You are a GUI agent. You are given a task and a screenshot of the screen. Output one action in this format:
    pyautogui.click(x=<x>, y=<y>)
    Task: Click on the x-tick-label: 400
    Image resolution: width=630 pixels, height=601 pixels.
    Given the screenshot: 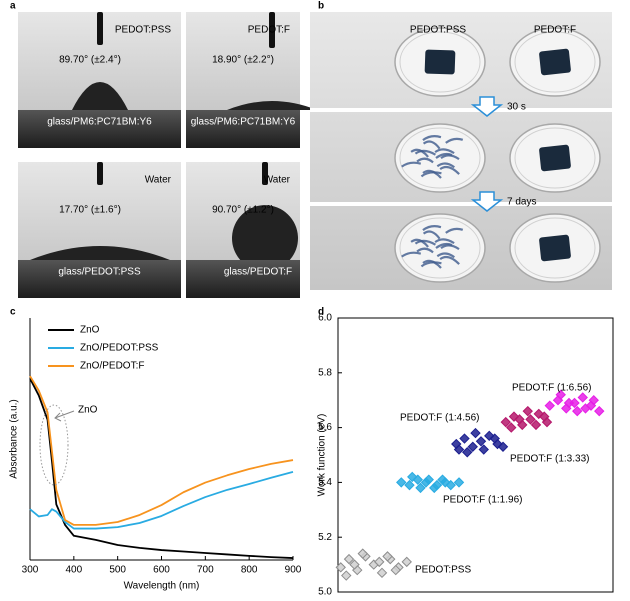 What is the action you would take?
    pyautogui.click(x=73, y=570)
    